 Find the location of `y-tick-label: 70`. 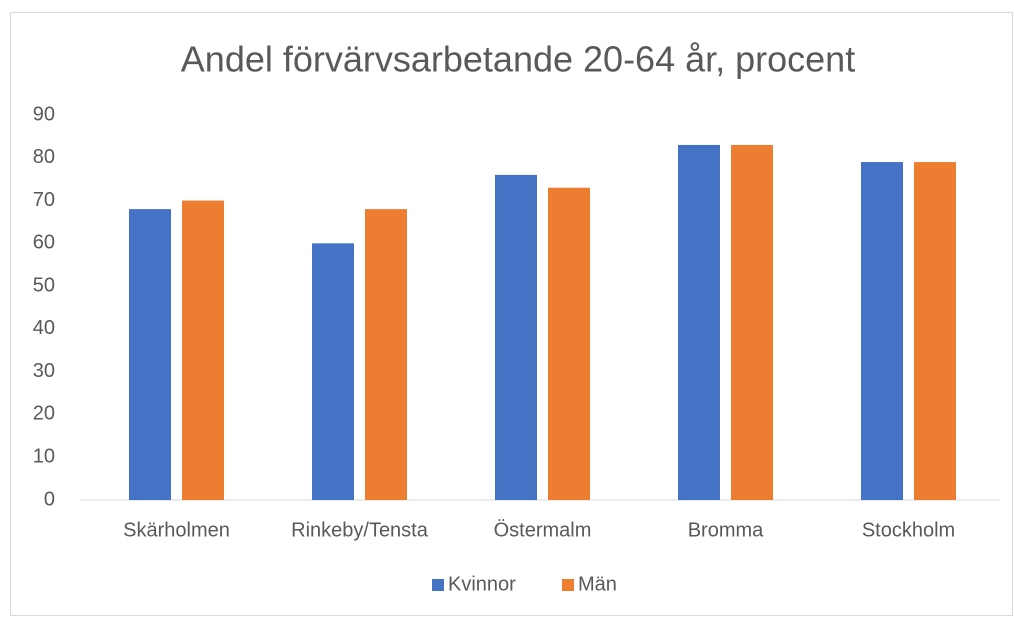

y-tick-label: 70 is located at coordinates (44, 200).